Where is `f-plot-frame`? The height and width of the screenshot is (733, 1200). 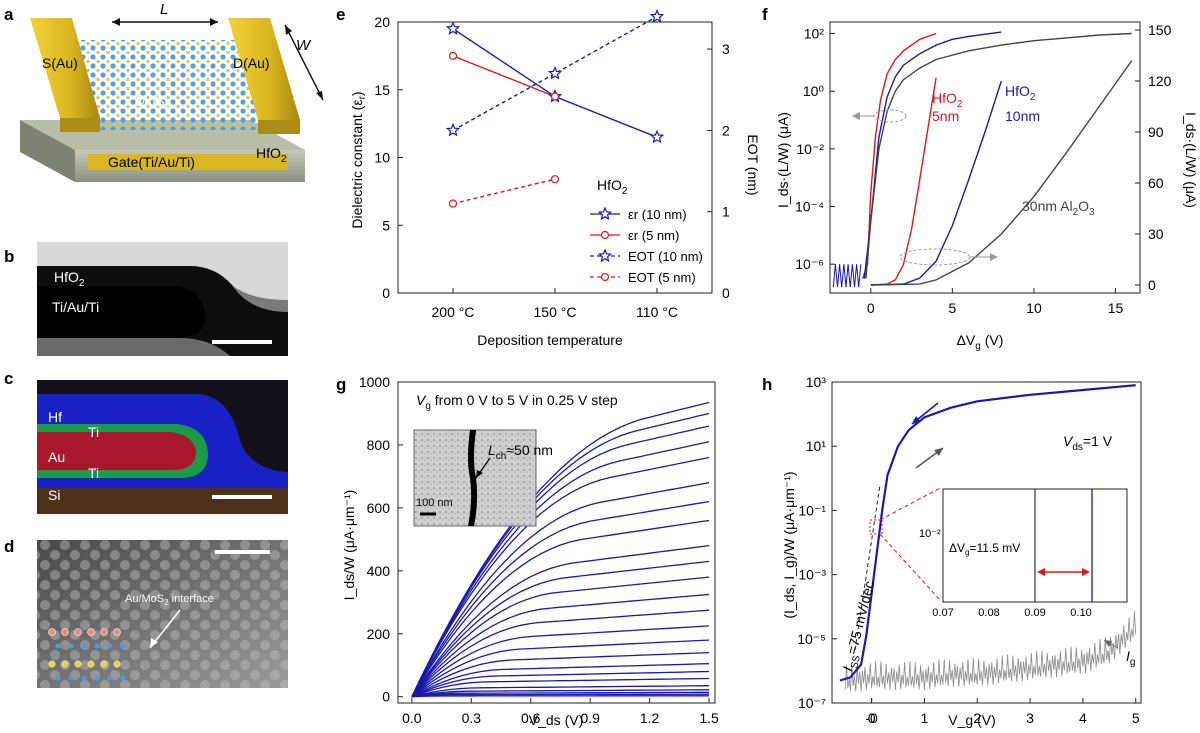 f-plot-frame is located at coordinates (985, 157).